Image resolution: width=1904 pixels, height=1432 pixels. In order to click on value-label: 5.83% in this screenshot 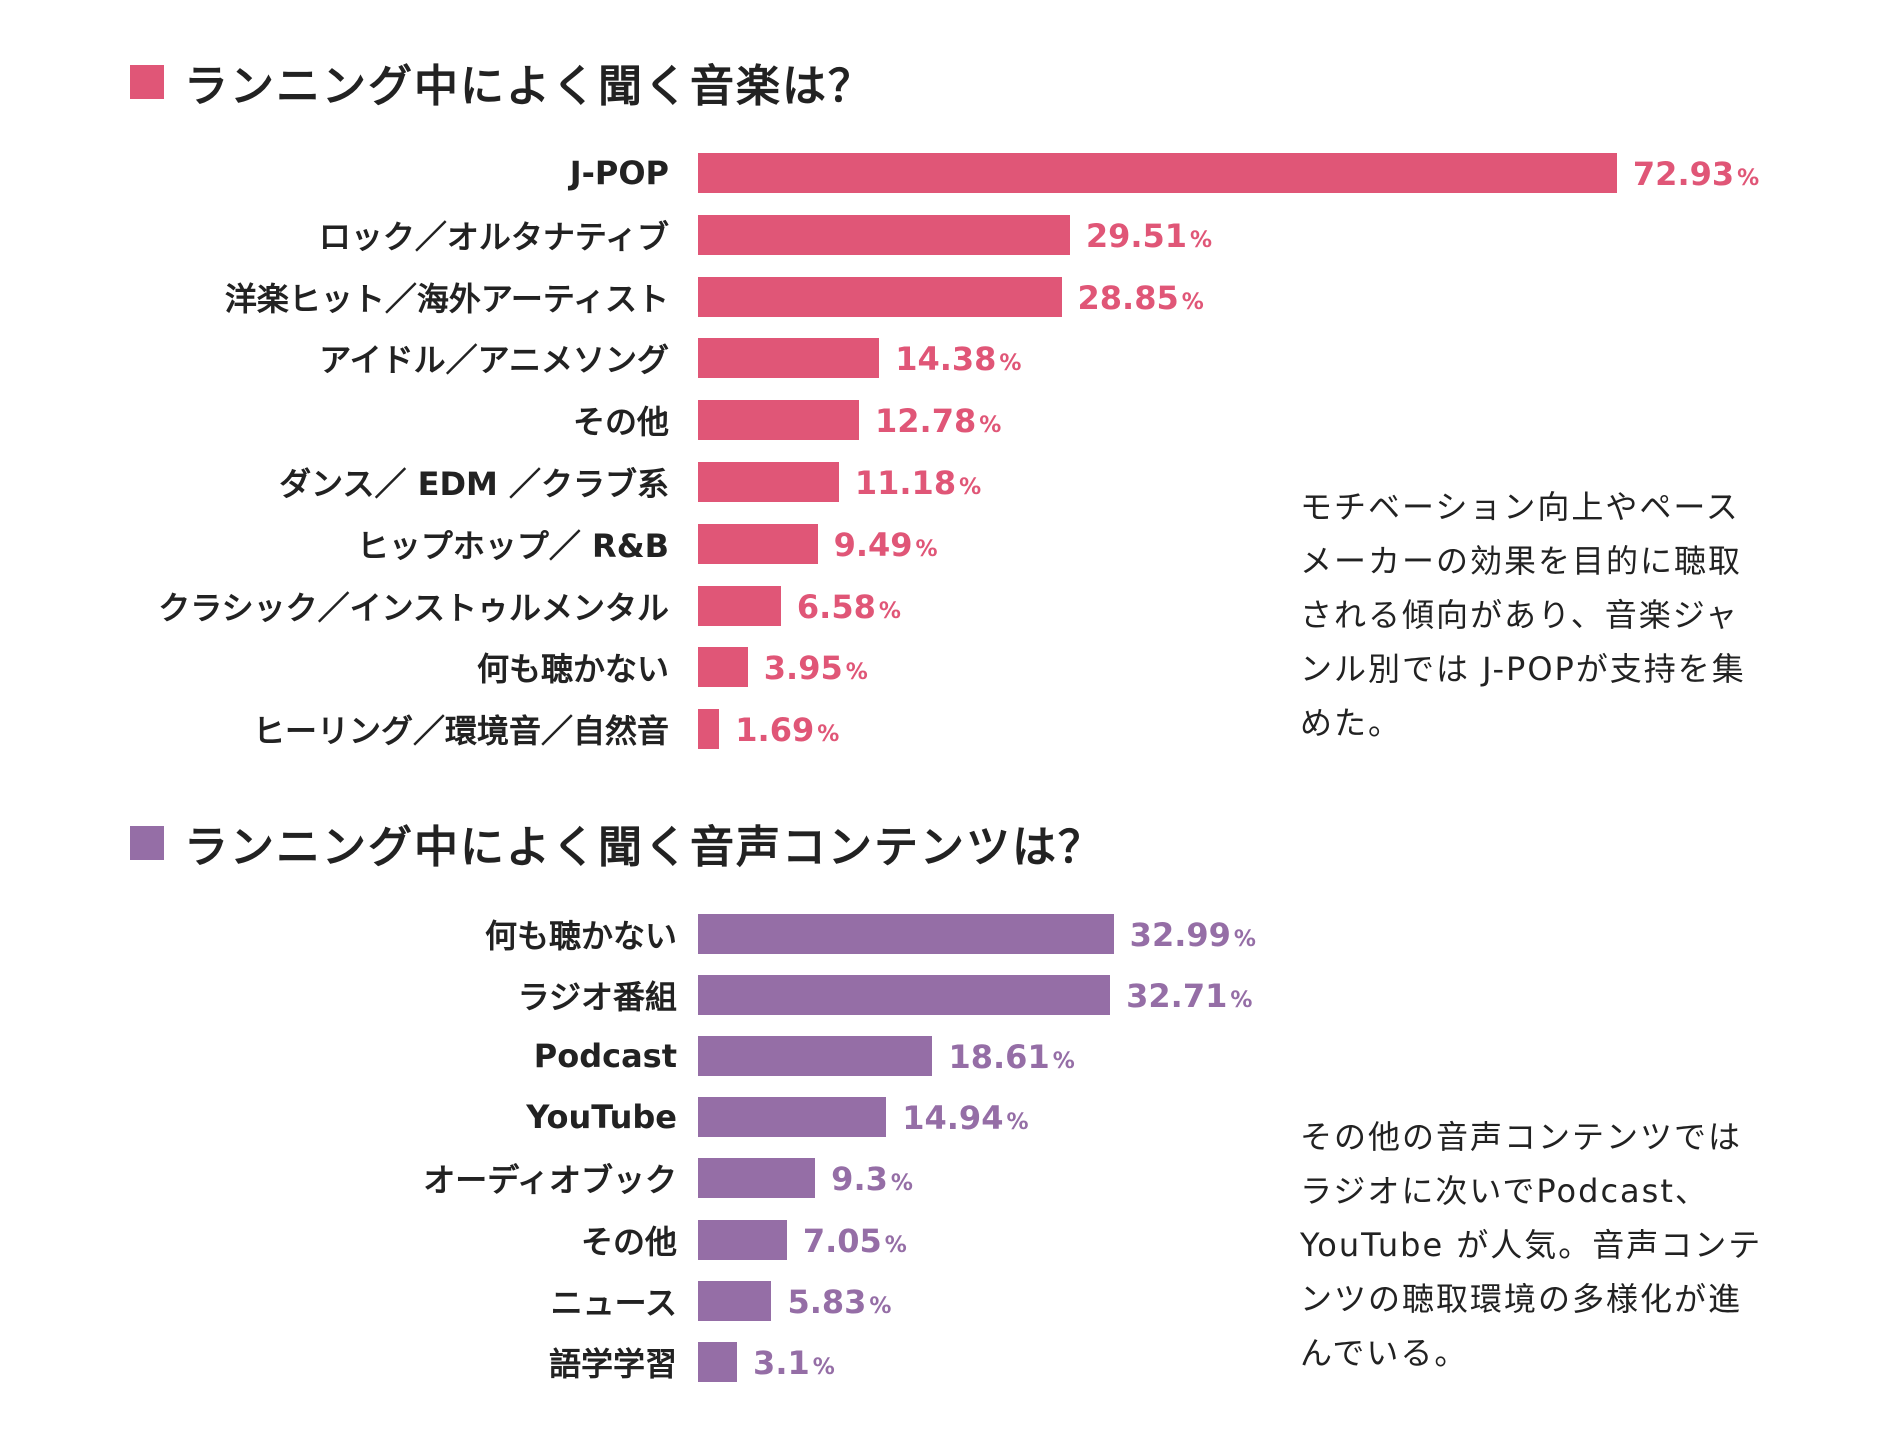, I will do `click(839, 1301)`.